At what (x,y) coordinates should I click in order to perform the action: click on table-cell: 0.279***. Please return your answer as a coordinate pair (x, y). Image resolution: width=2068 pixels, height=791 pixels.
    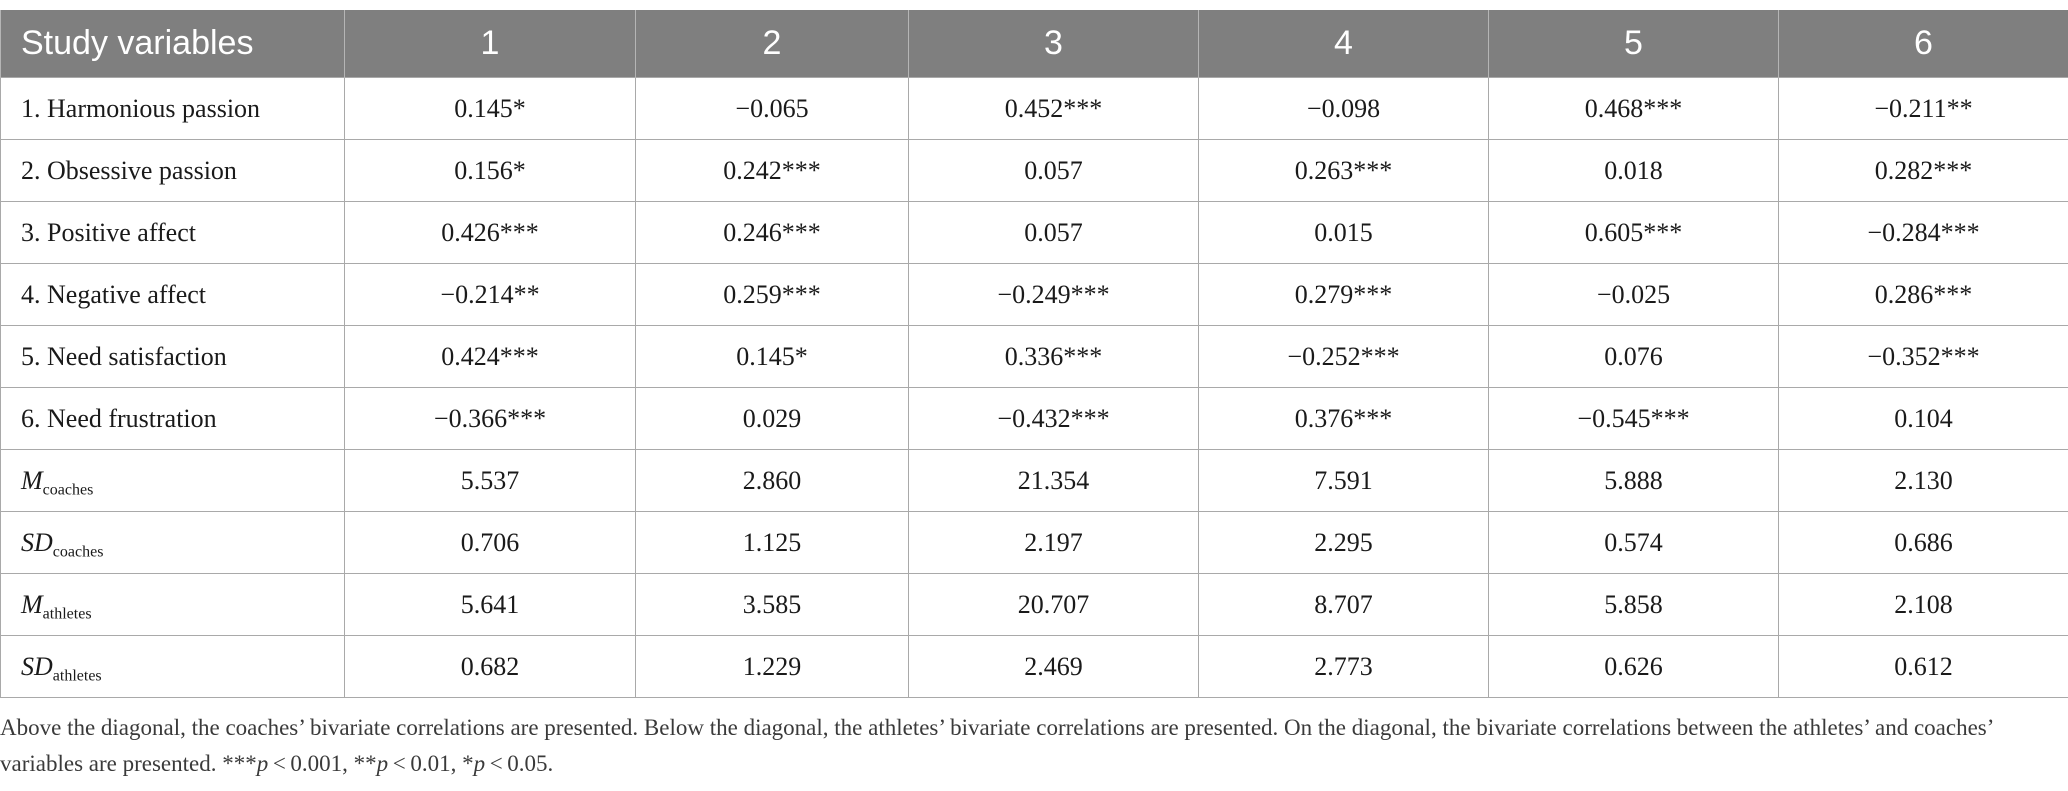
    Looking at the image, I should click on (1343, 294).